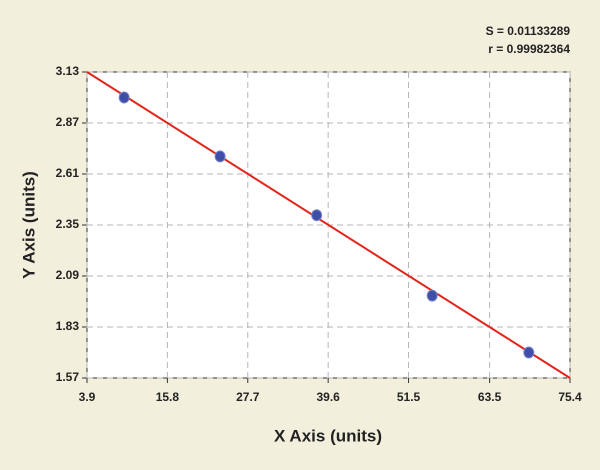 The image size is (600, 470). What do you see at coordinates (409, 397) in the screenshot?
I see `x-tick-label: 51.5` at bounding box center [409, 397].